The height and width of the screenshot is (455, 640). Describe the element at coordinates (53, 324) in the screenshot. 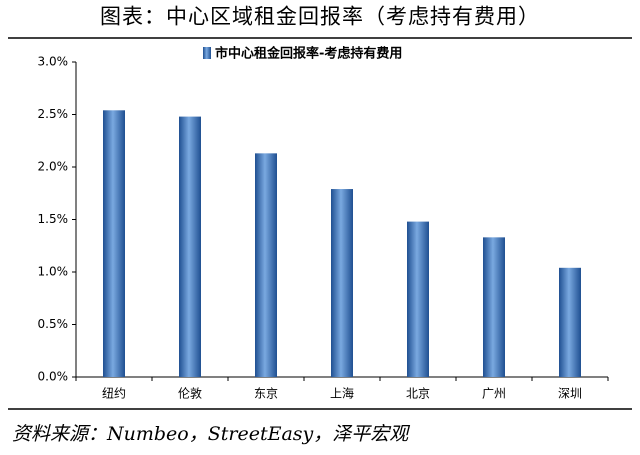

I see `y-tick-label: 0.5%` at that location.